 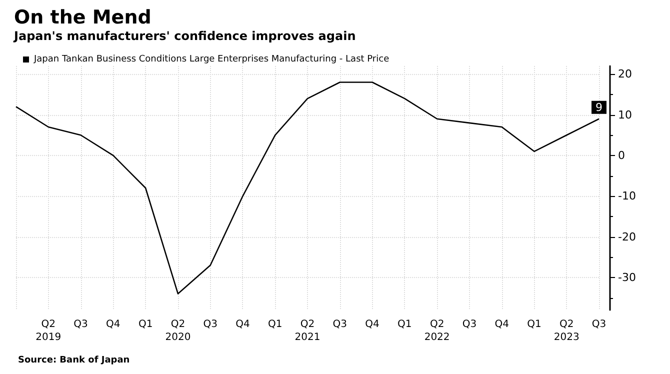 I want to click on x-tick-label: Q2 2020, so click(x=178, y=331).